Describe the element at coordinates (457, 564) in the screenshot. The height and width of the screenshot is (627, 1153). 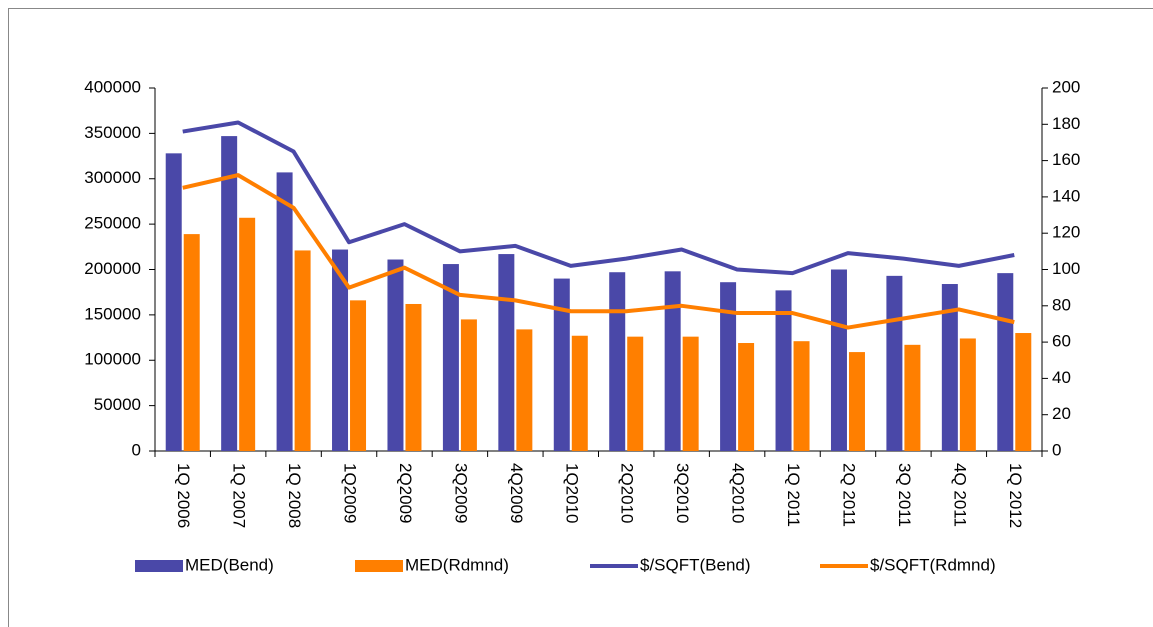
I see `legend-label: MED(Rdmnd)` at that location.